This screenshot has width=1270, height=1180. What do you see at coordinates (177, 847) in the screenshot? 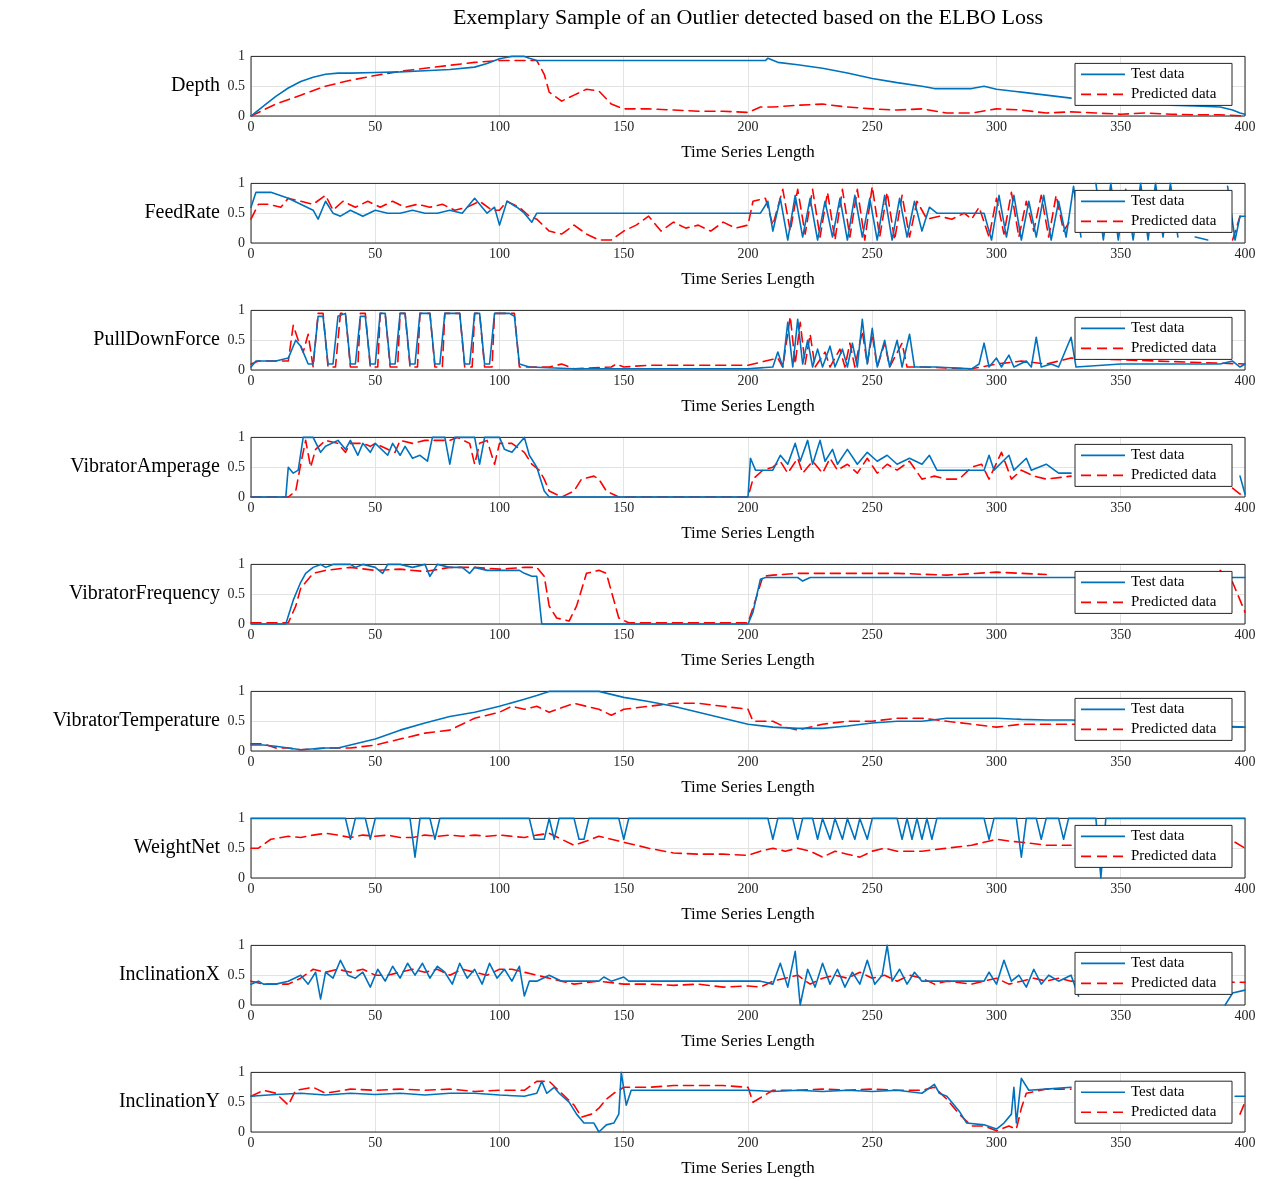
I see `y-axis-title: WeightNet` at bounding box center [177, 847].